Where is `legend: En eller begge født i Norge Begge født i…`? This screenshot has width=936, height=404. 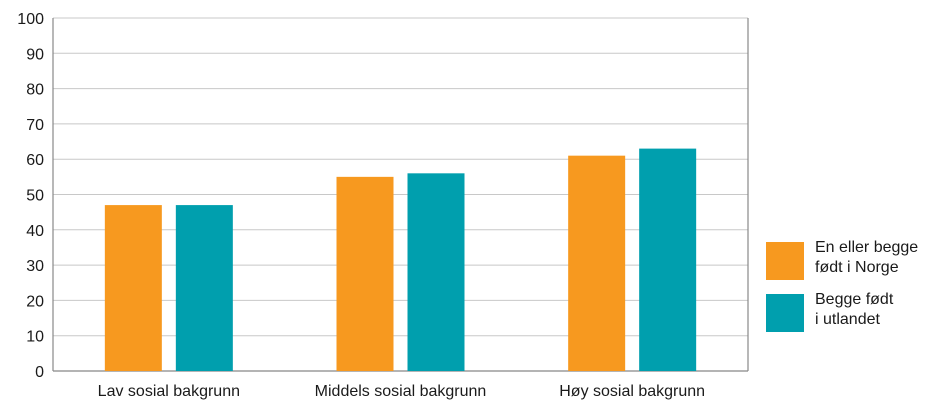
legend: En eller begge født i Norge Begge født i… is located at coordinates (850, 290).